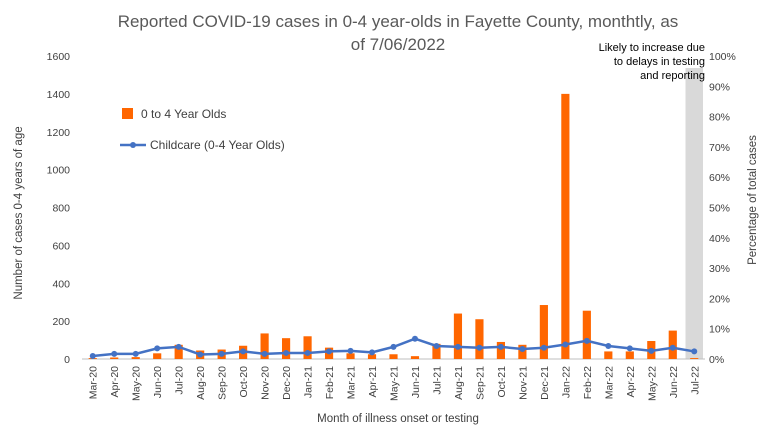  Describe the element at coordinates (133, 145) in the screenshot. I see `legend-swatch-marker` at that location.